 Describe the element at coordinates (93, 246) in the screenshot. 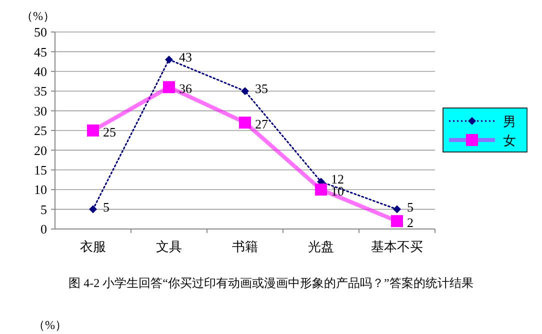

I see `x-tick-label: 衣服` at that location.